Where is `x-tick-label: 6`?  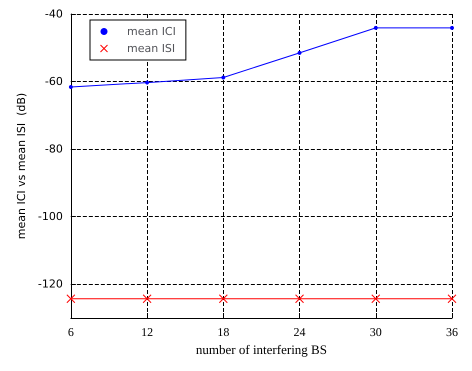 x-tick-label: 6 is located at coordinates (71, 332).